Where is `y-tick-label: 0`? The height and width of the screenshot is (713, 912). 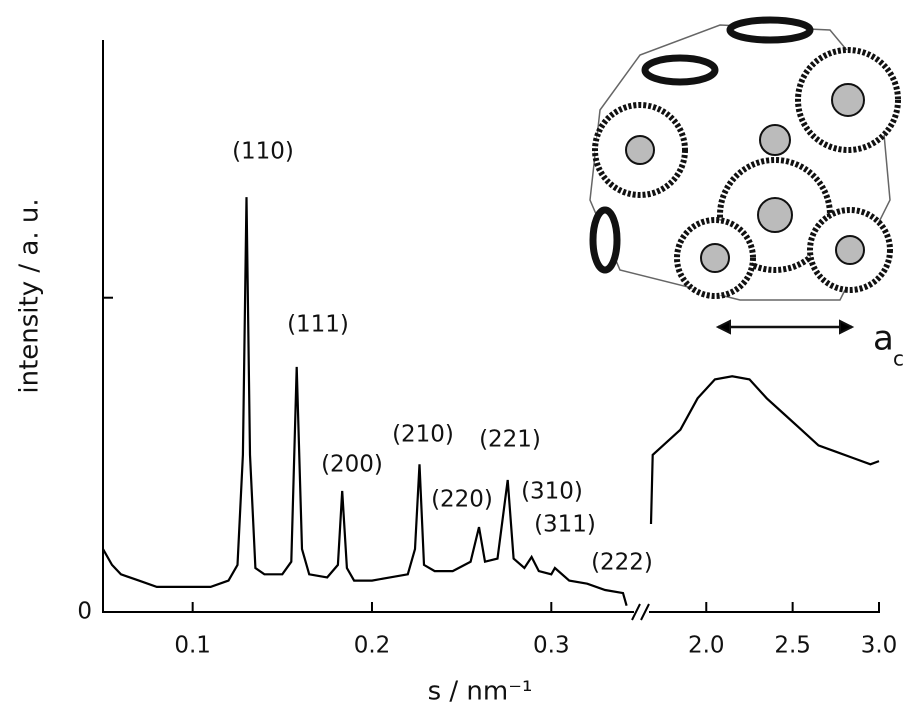
y-tick-label: 0 is located at coordinates (84, 612).